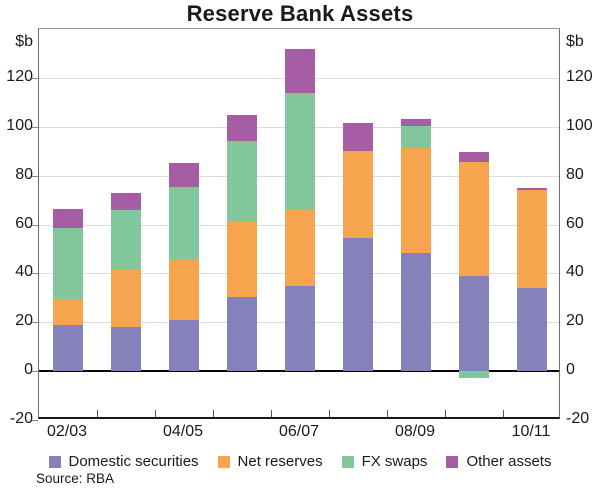 The height and width of the screenshot is (491, 600). Describe the element at coordinates (24, 321) in the screenshot. I see `y-axis-label-left: 20` at that location.